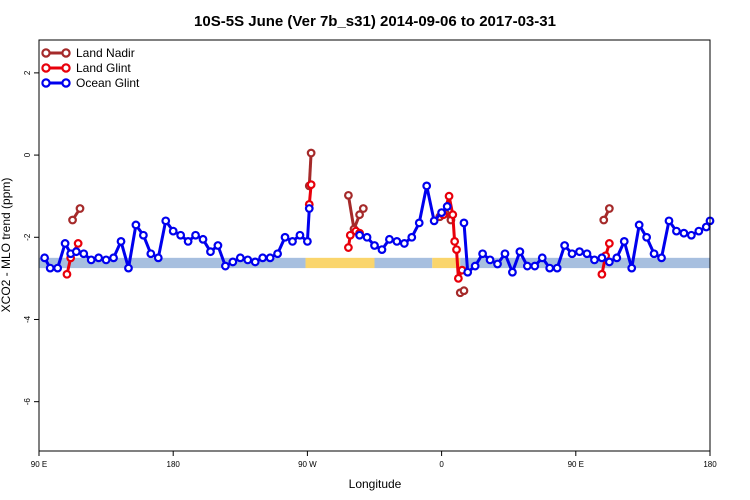  What do you see at coordinates (27, 402) in the screenshot?
I see `y-tick-label: -6` at bounding box center [27, 402].